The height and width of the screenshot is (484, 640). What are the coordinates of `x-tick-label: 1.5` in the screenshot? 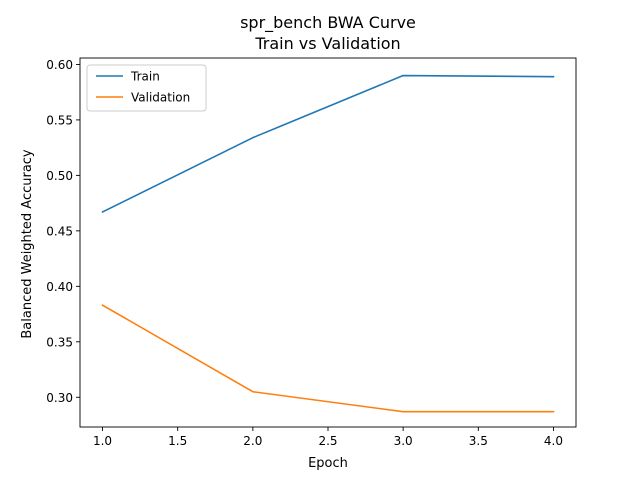 It's located at (177, 441).